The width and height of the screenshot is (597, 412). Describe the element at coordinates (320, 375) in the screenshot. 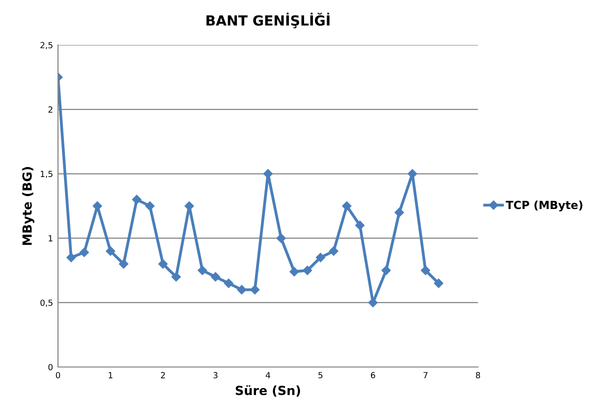

I see `x-tick-label: 5` at that location.